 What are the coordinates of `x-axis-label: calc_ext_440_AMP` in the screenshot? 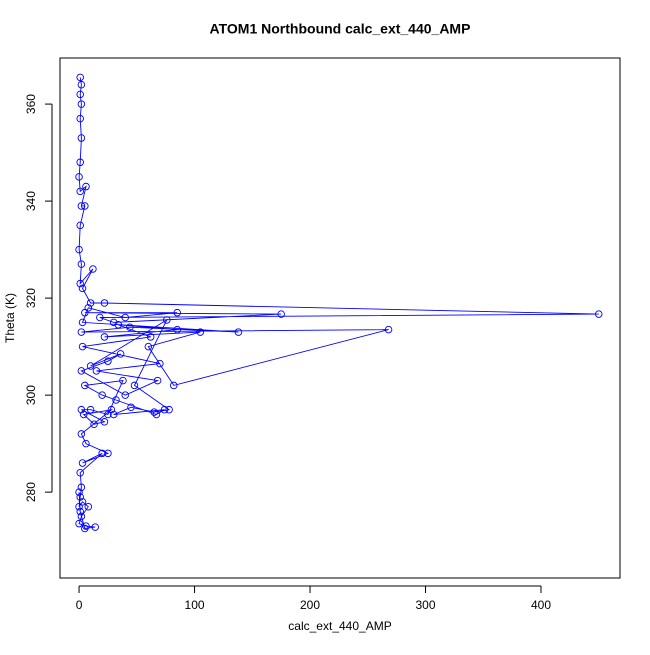 It's located at (339, 626).